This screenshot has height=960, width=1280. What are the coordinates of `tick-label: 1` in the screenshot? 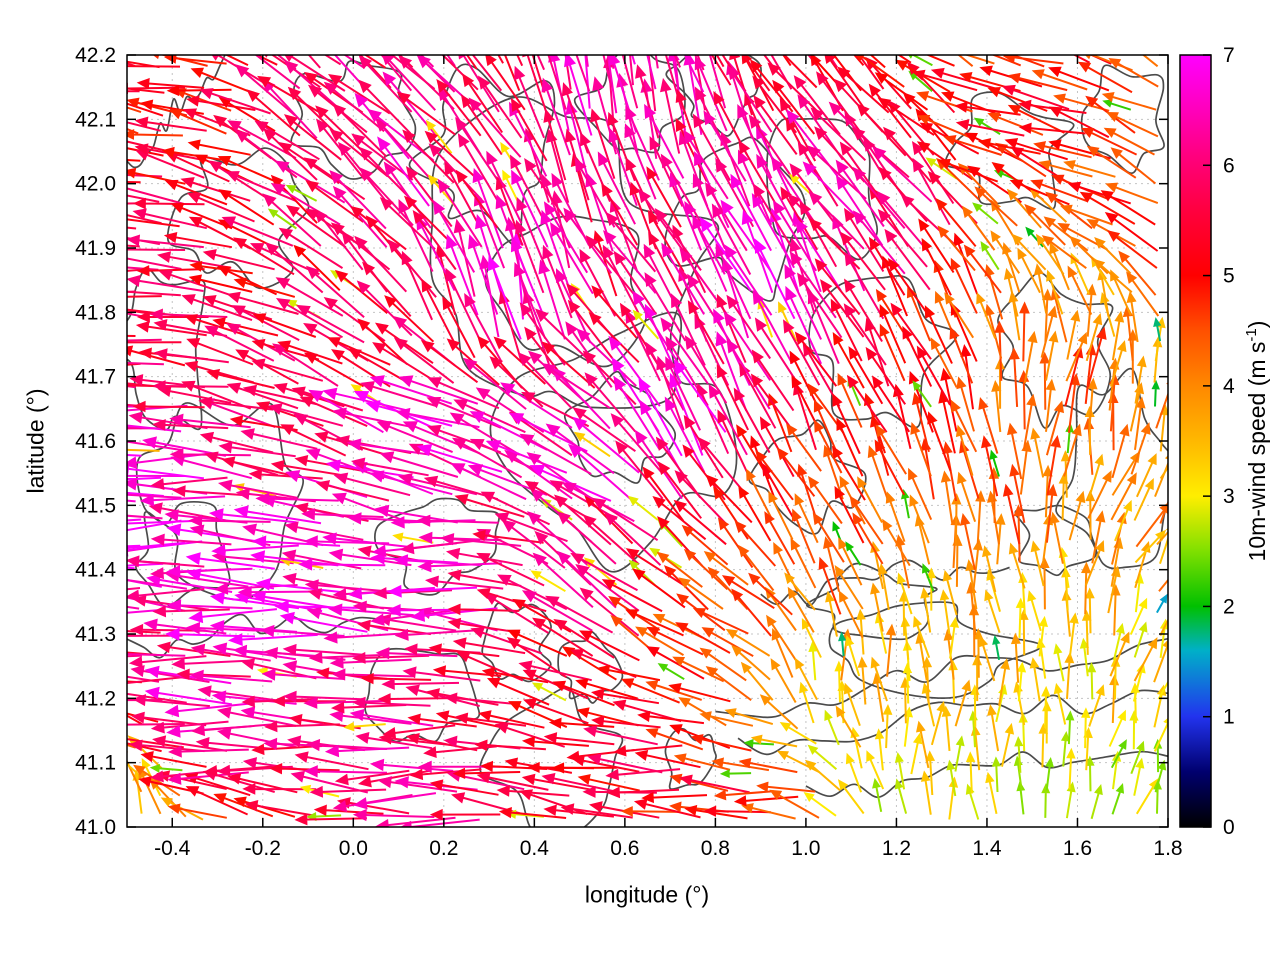 It's located at (1229, 717).